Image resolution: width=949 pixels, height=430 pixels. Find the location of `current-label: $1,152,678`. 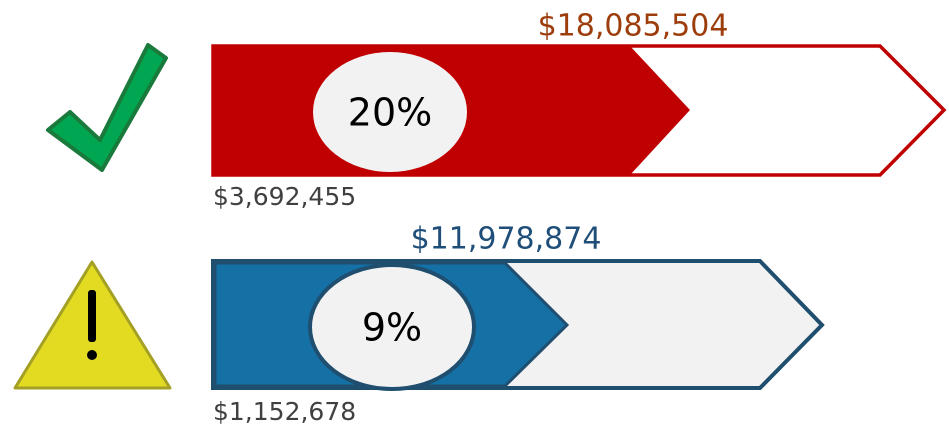

current-label: $1,152,678 is located at coordinates (284, 411).